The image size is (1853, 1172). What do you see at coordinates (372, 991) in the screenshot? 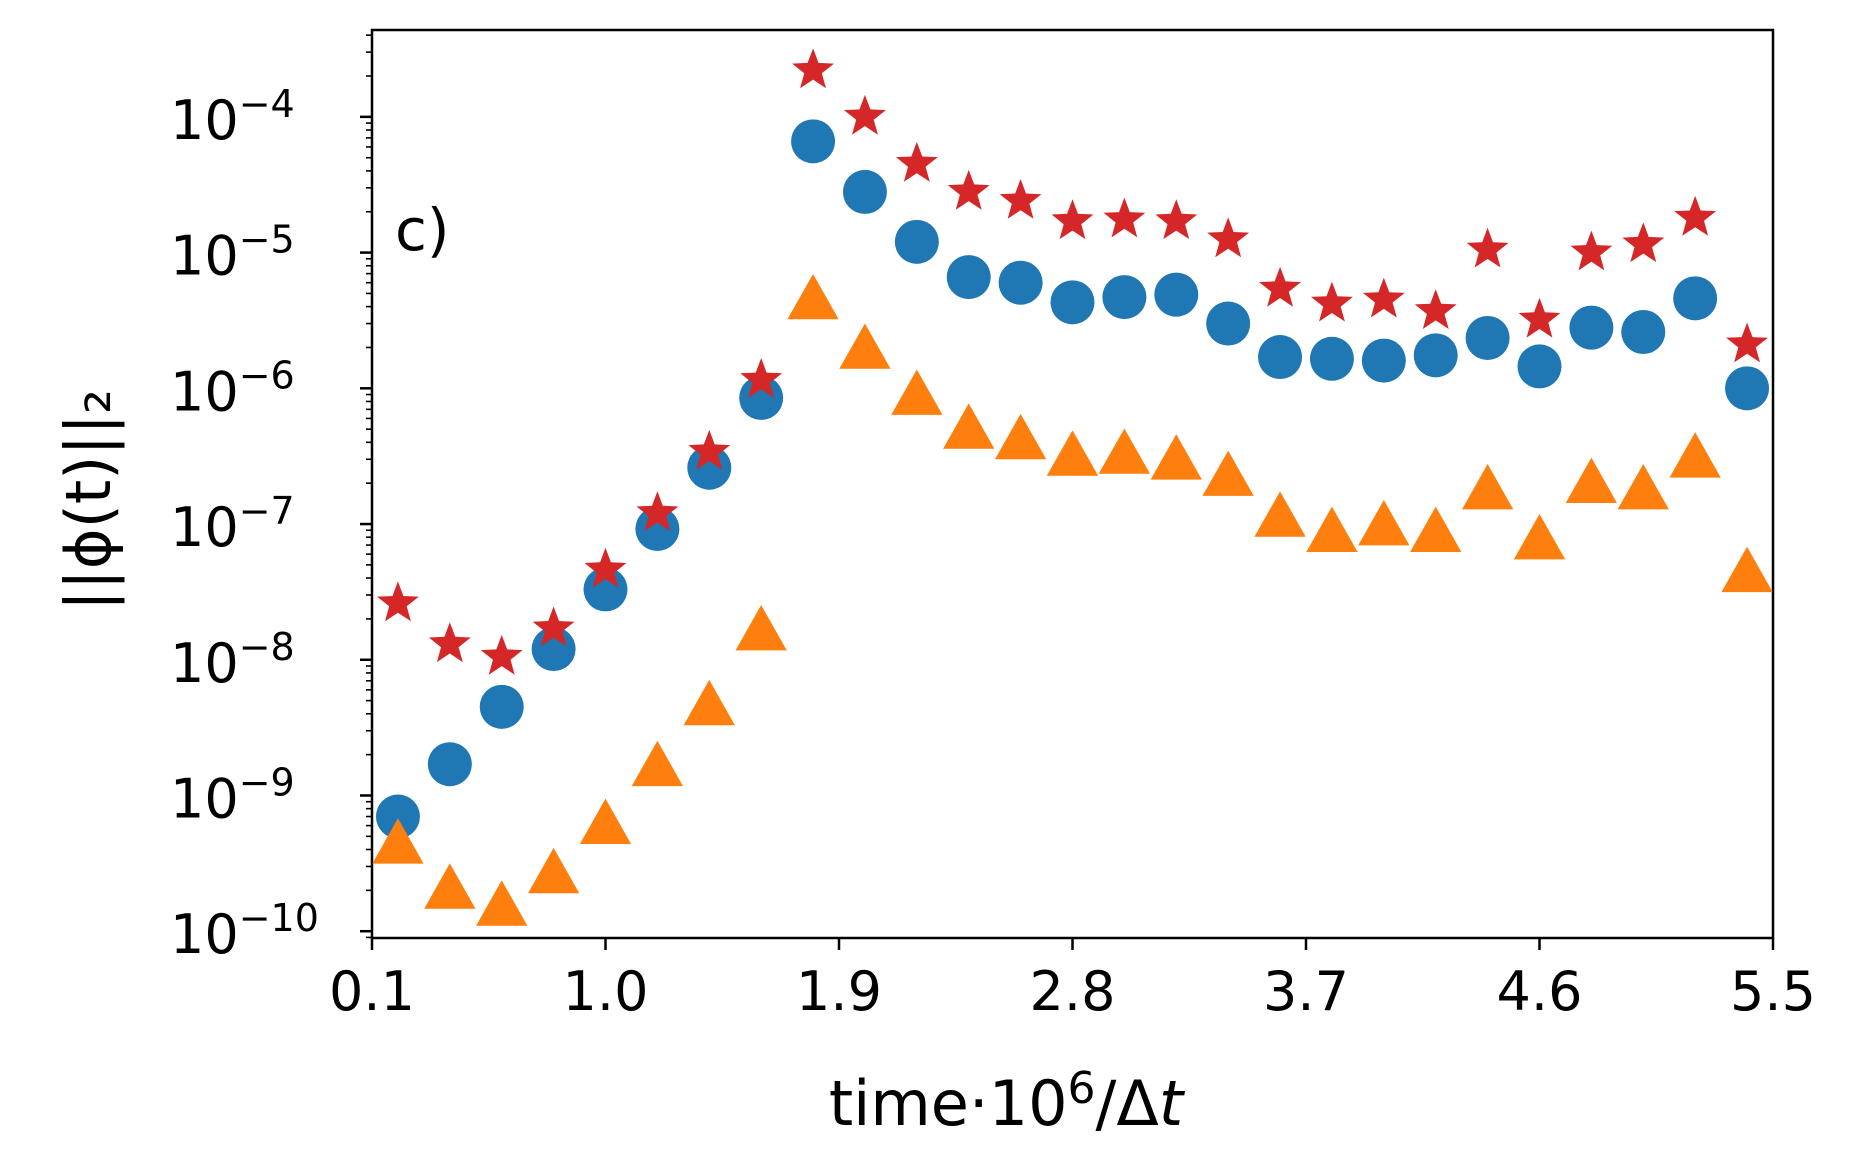
I see `x-tick-label: 0.1` at bounding box center [372, 991].